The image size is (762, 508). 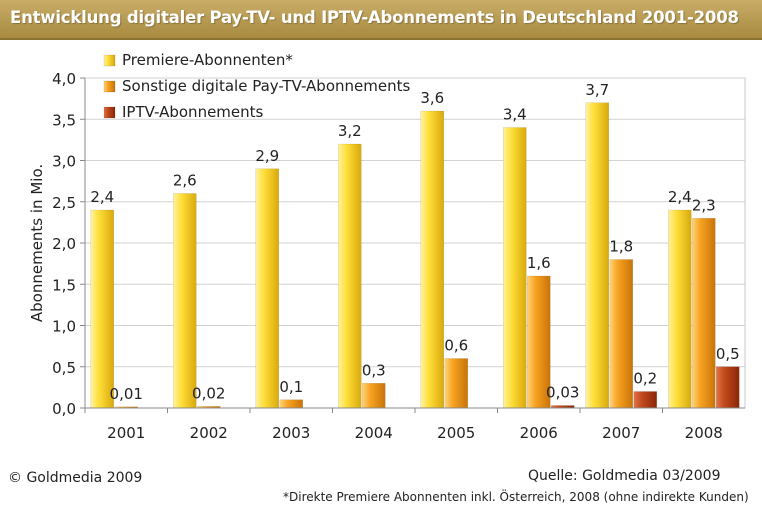 I want to click on data-label: 0,2, so click(x=645, y=379).